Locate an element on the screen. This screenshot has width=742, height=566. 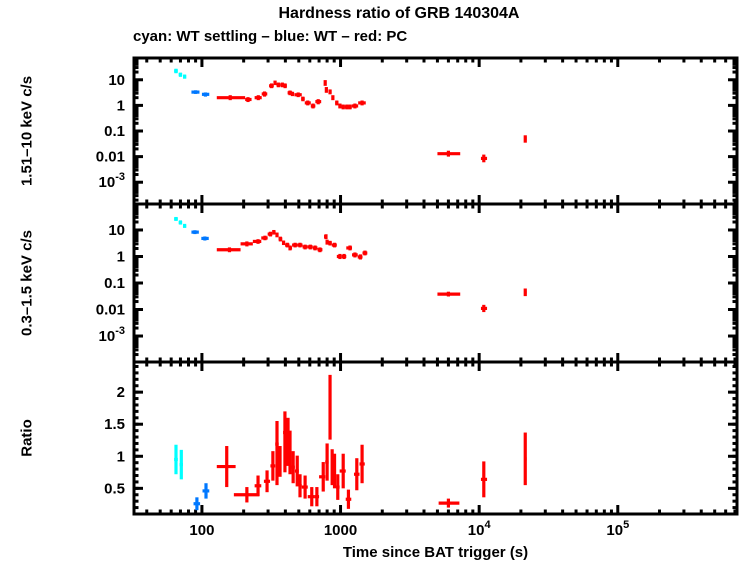
svg-text: 100 is located at coordinates (201, 530).